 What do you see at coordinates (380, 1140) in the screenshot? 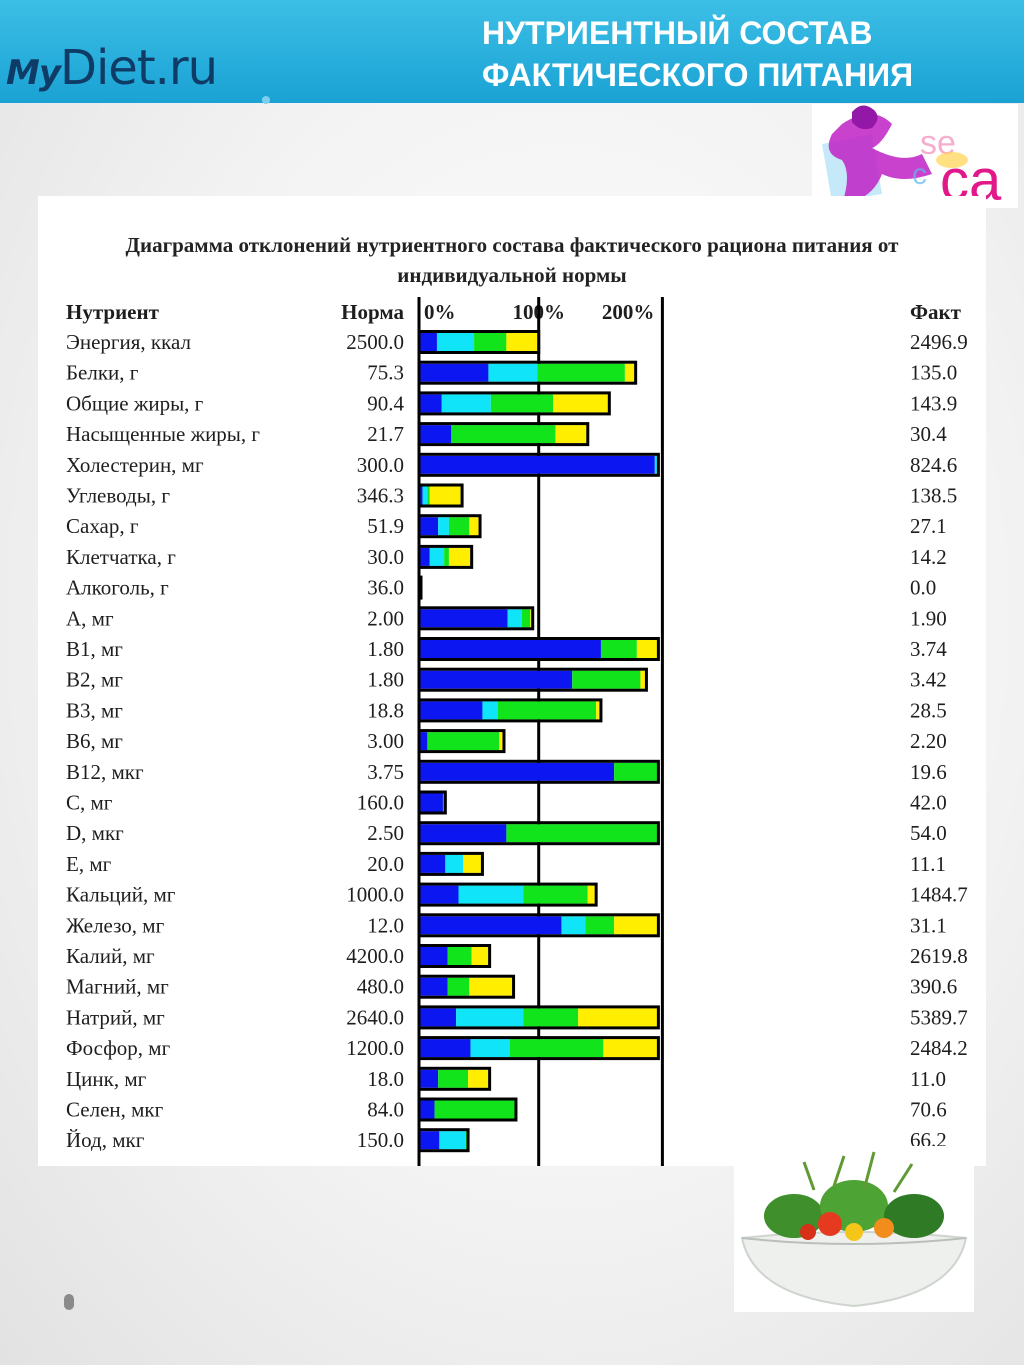
I see `row-norm: 150.0` at bounding box center [380, 1140].